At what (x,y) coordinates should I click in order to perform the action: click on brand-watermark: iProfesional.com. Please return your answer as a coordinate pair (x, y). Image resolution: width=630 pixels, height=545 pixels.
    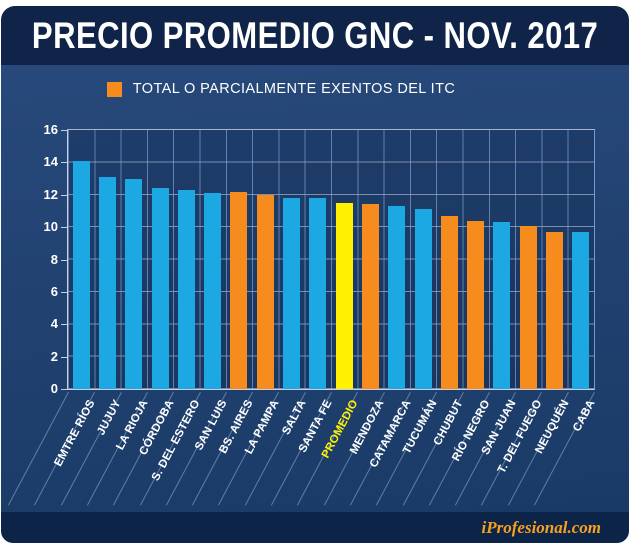
    Looking at the image, I should click on (541, 527).